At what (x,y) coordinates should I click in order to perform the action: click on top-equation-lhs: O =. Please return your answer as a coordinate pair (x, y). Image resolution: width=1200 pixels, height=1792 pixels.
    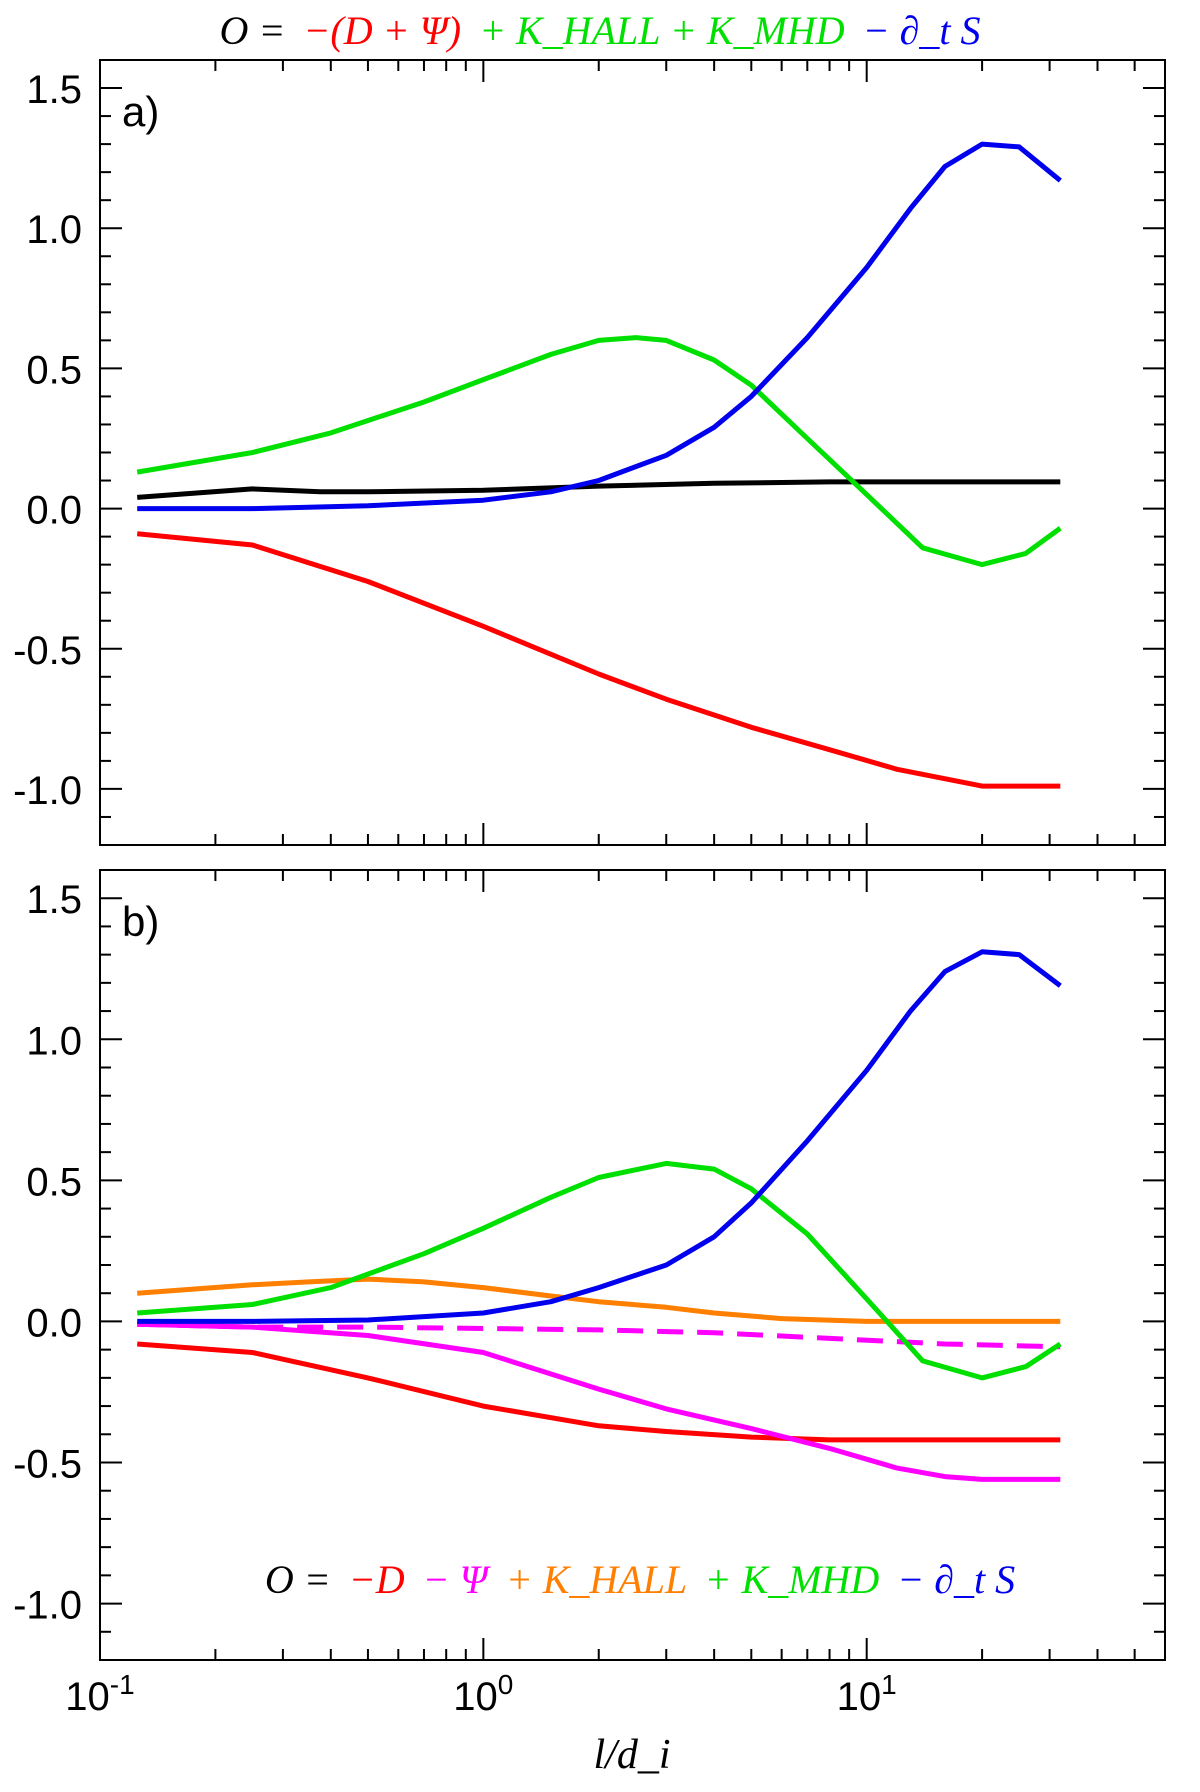
    Looking at the image, I should click on (253, 30).